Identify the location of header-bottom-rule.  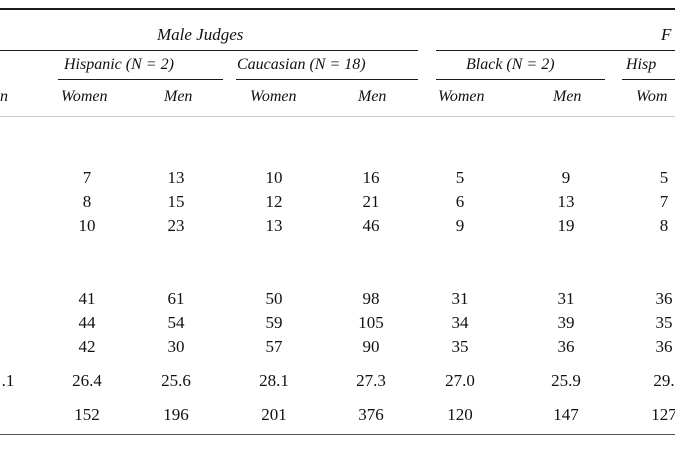
(337, 116).